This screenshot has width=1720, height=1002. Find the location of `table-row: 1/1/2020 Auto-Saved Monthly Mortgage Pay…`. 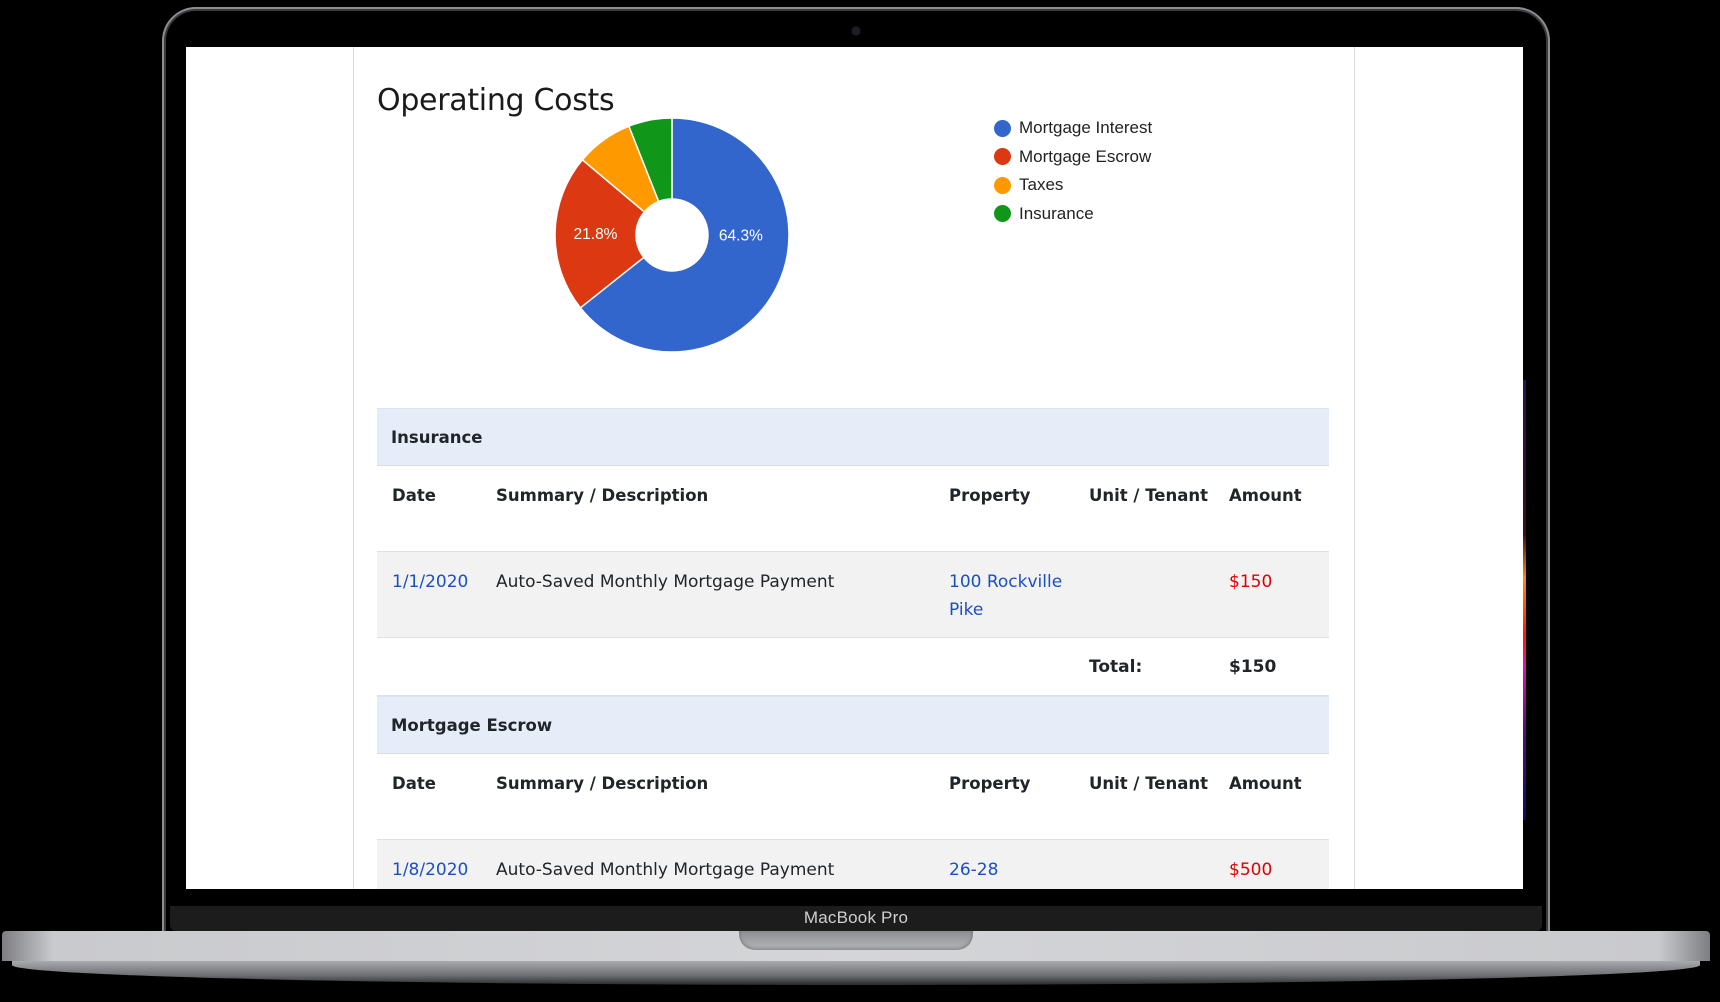

table-row: 1/1/2020 Auto-Saved Monthly Mortgage Pay… is located at coordinates (853, 595).